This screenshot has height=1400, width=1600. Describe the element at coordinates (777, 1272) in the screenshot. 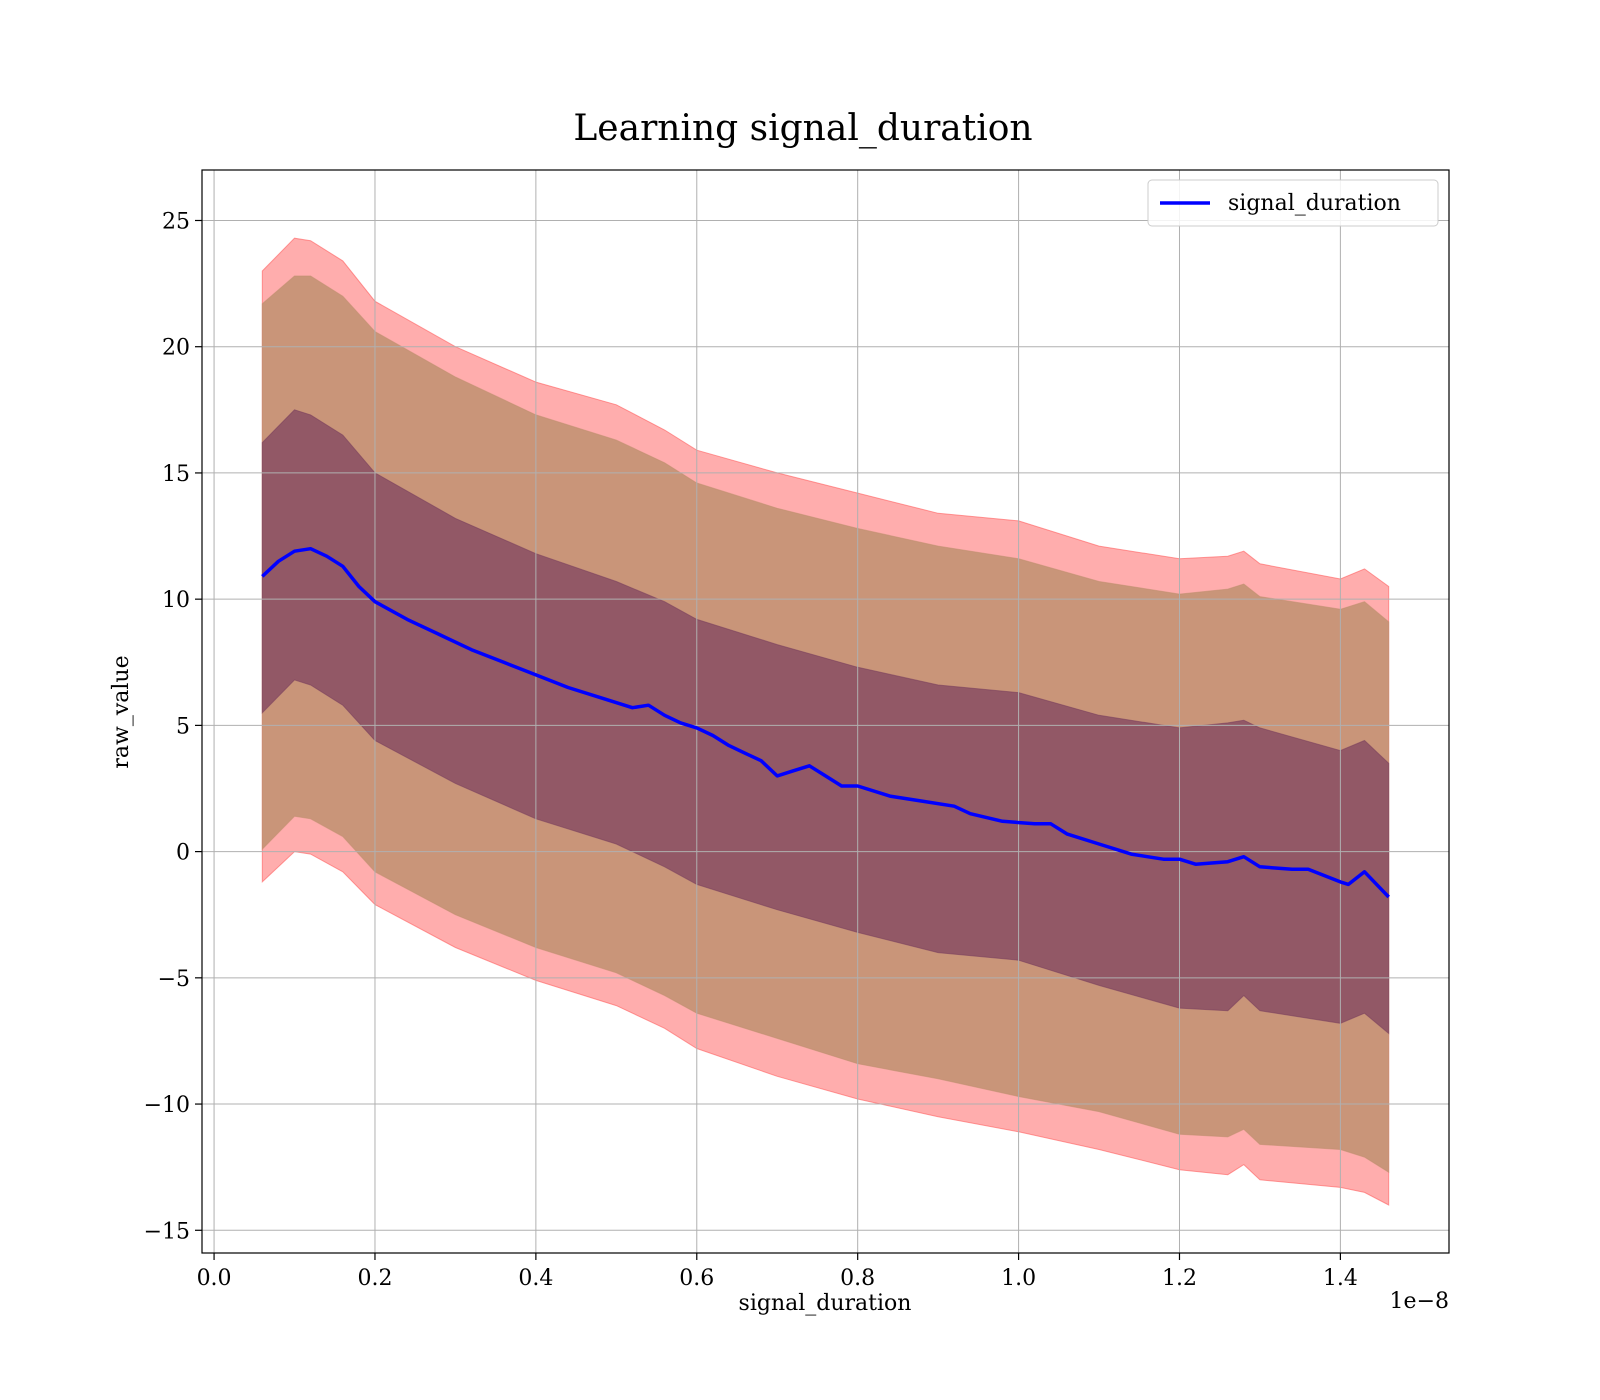

I see `x-axis-ticks: 0.0 0.2 0.4 0.6 0.8 1.0 1.2 1.4` at that location.